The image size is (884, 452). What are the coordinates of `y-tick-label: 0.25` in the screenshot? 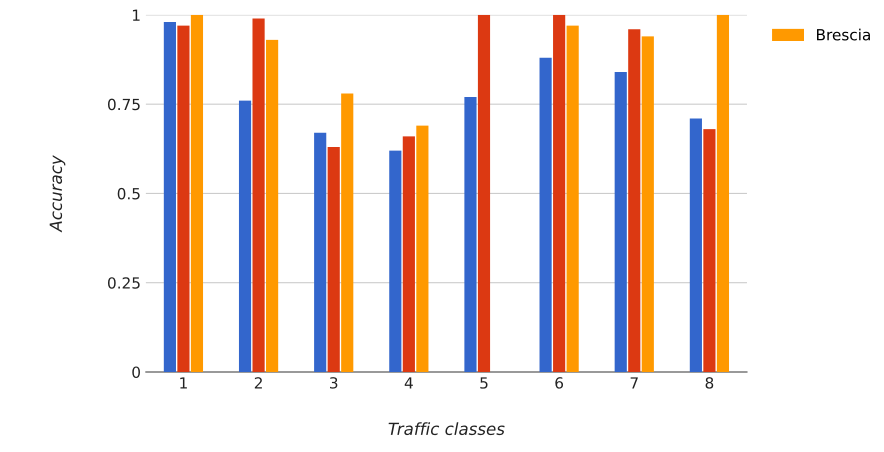 It's located at (124, 283).